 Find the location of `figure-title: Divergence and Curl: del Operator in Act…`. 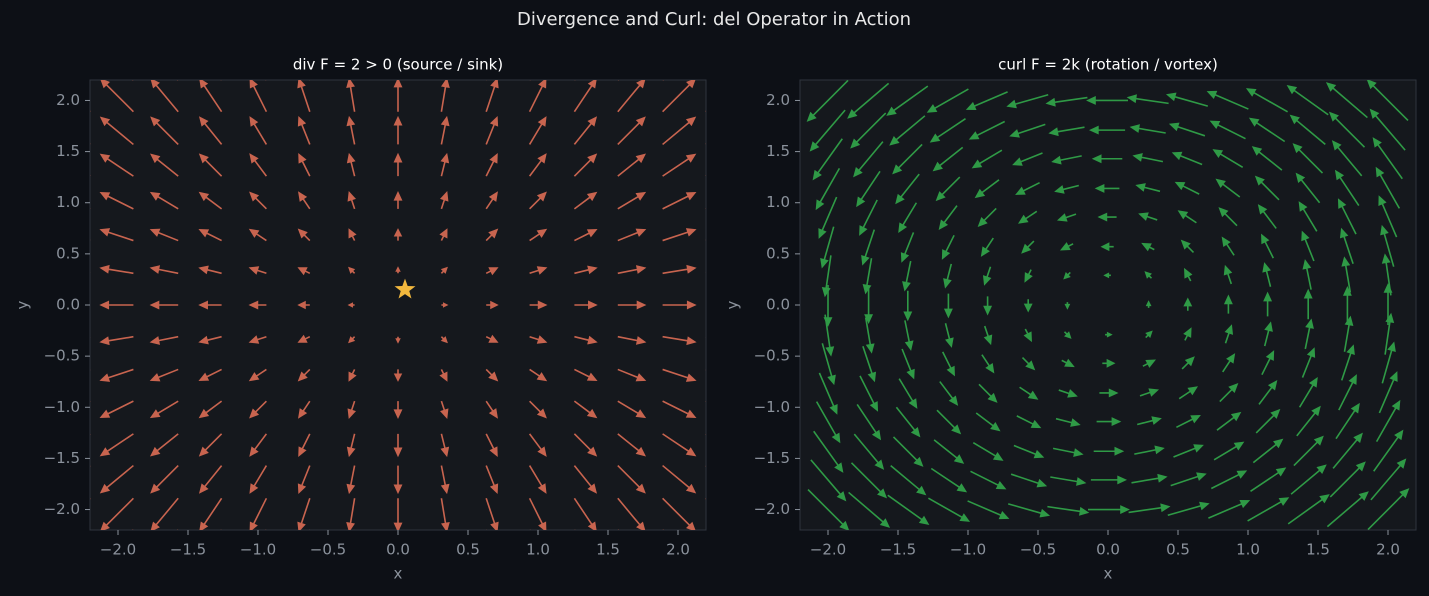

figure-title: Divergence and Curl: del Operator in Act… is located at coordinates (714, 19).